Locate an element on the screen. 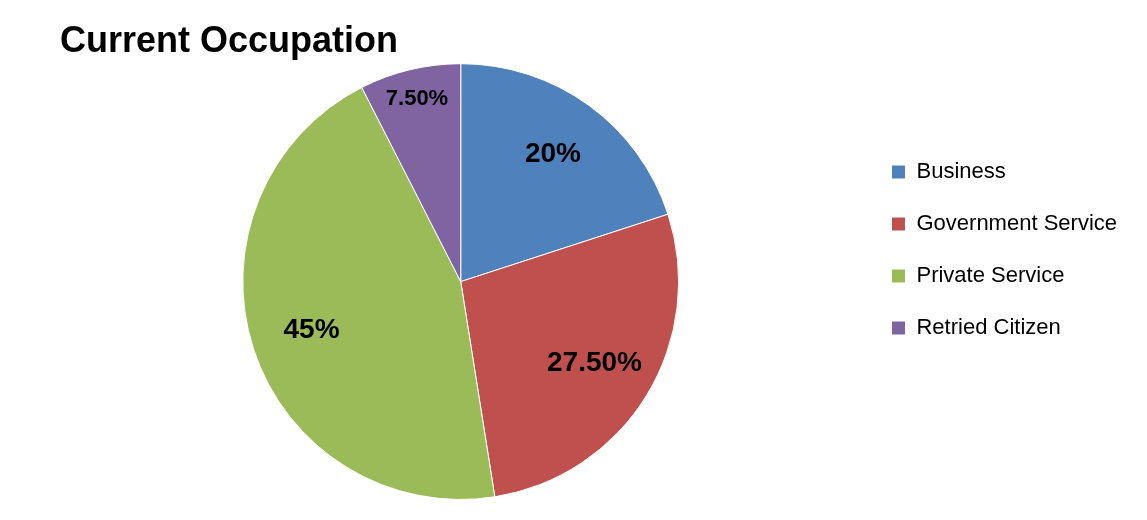  legend-label: Government Service is located at coordinates (1017, 223).